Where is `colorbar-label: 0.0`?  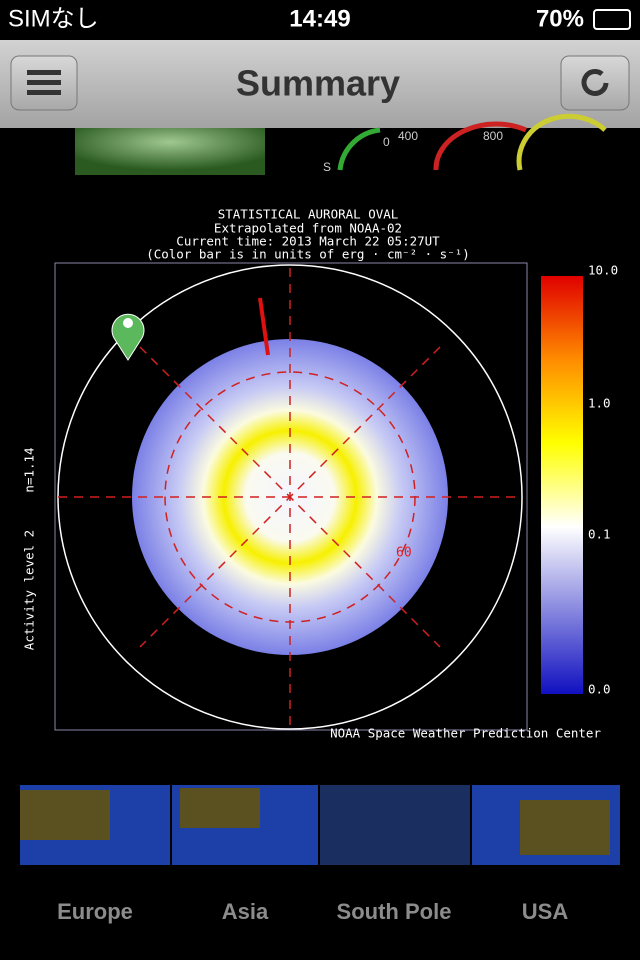 colorbar-label: 0.0 is located at coordinates (599, 689).